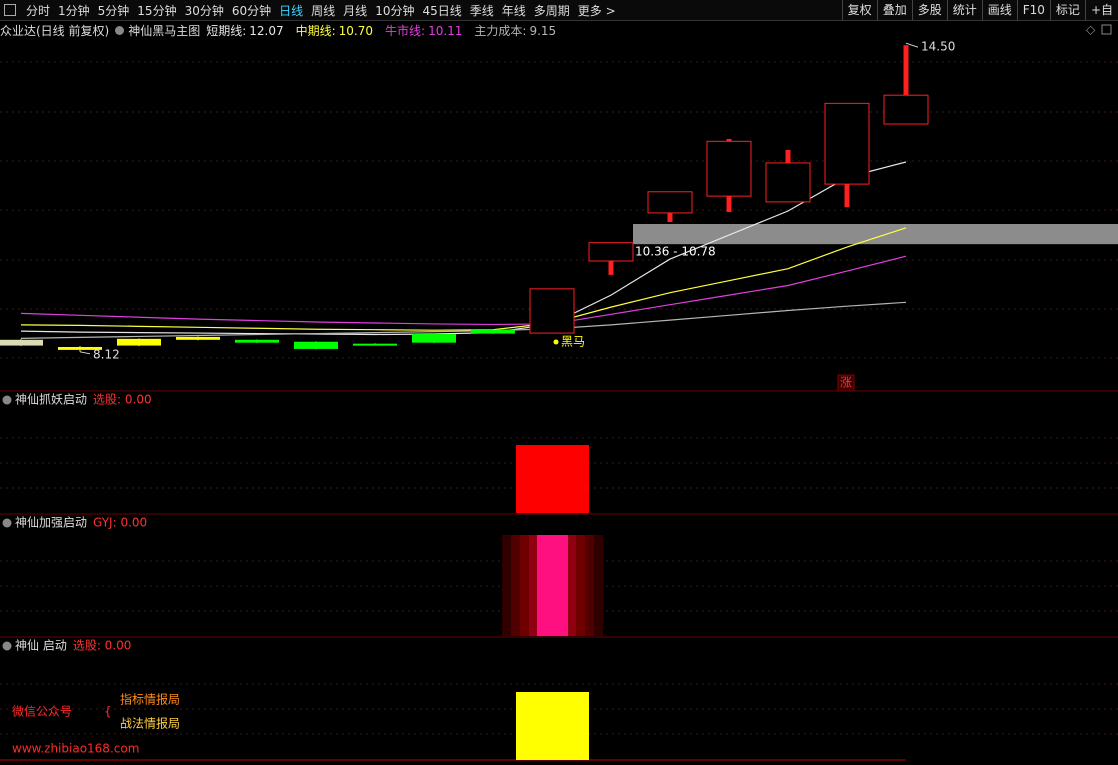 Image resolution: width=1118 pixels, height=765 pixels. Describe the element at coordinates (10, 10) in the screenshot. I see `menu-icon` at that location.